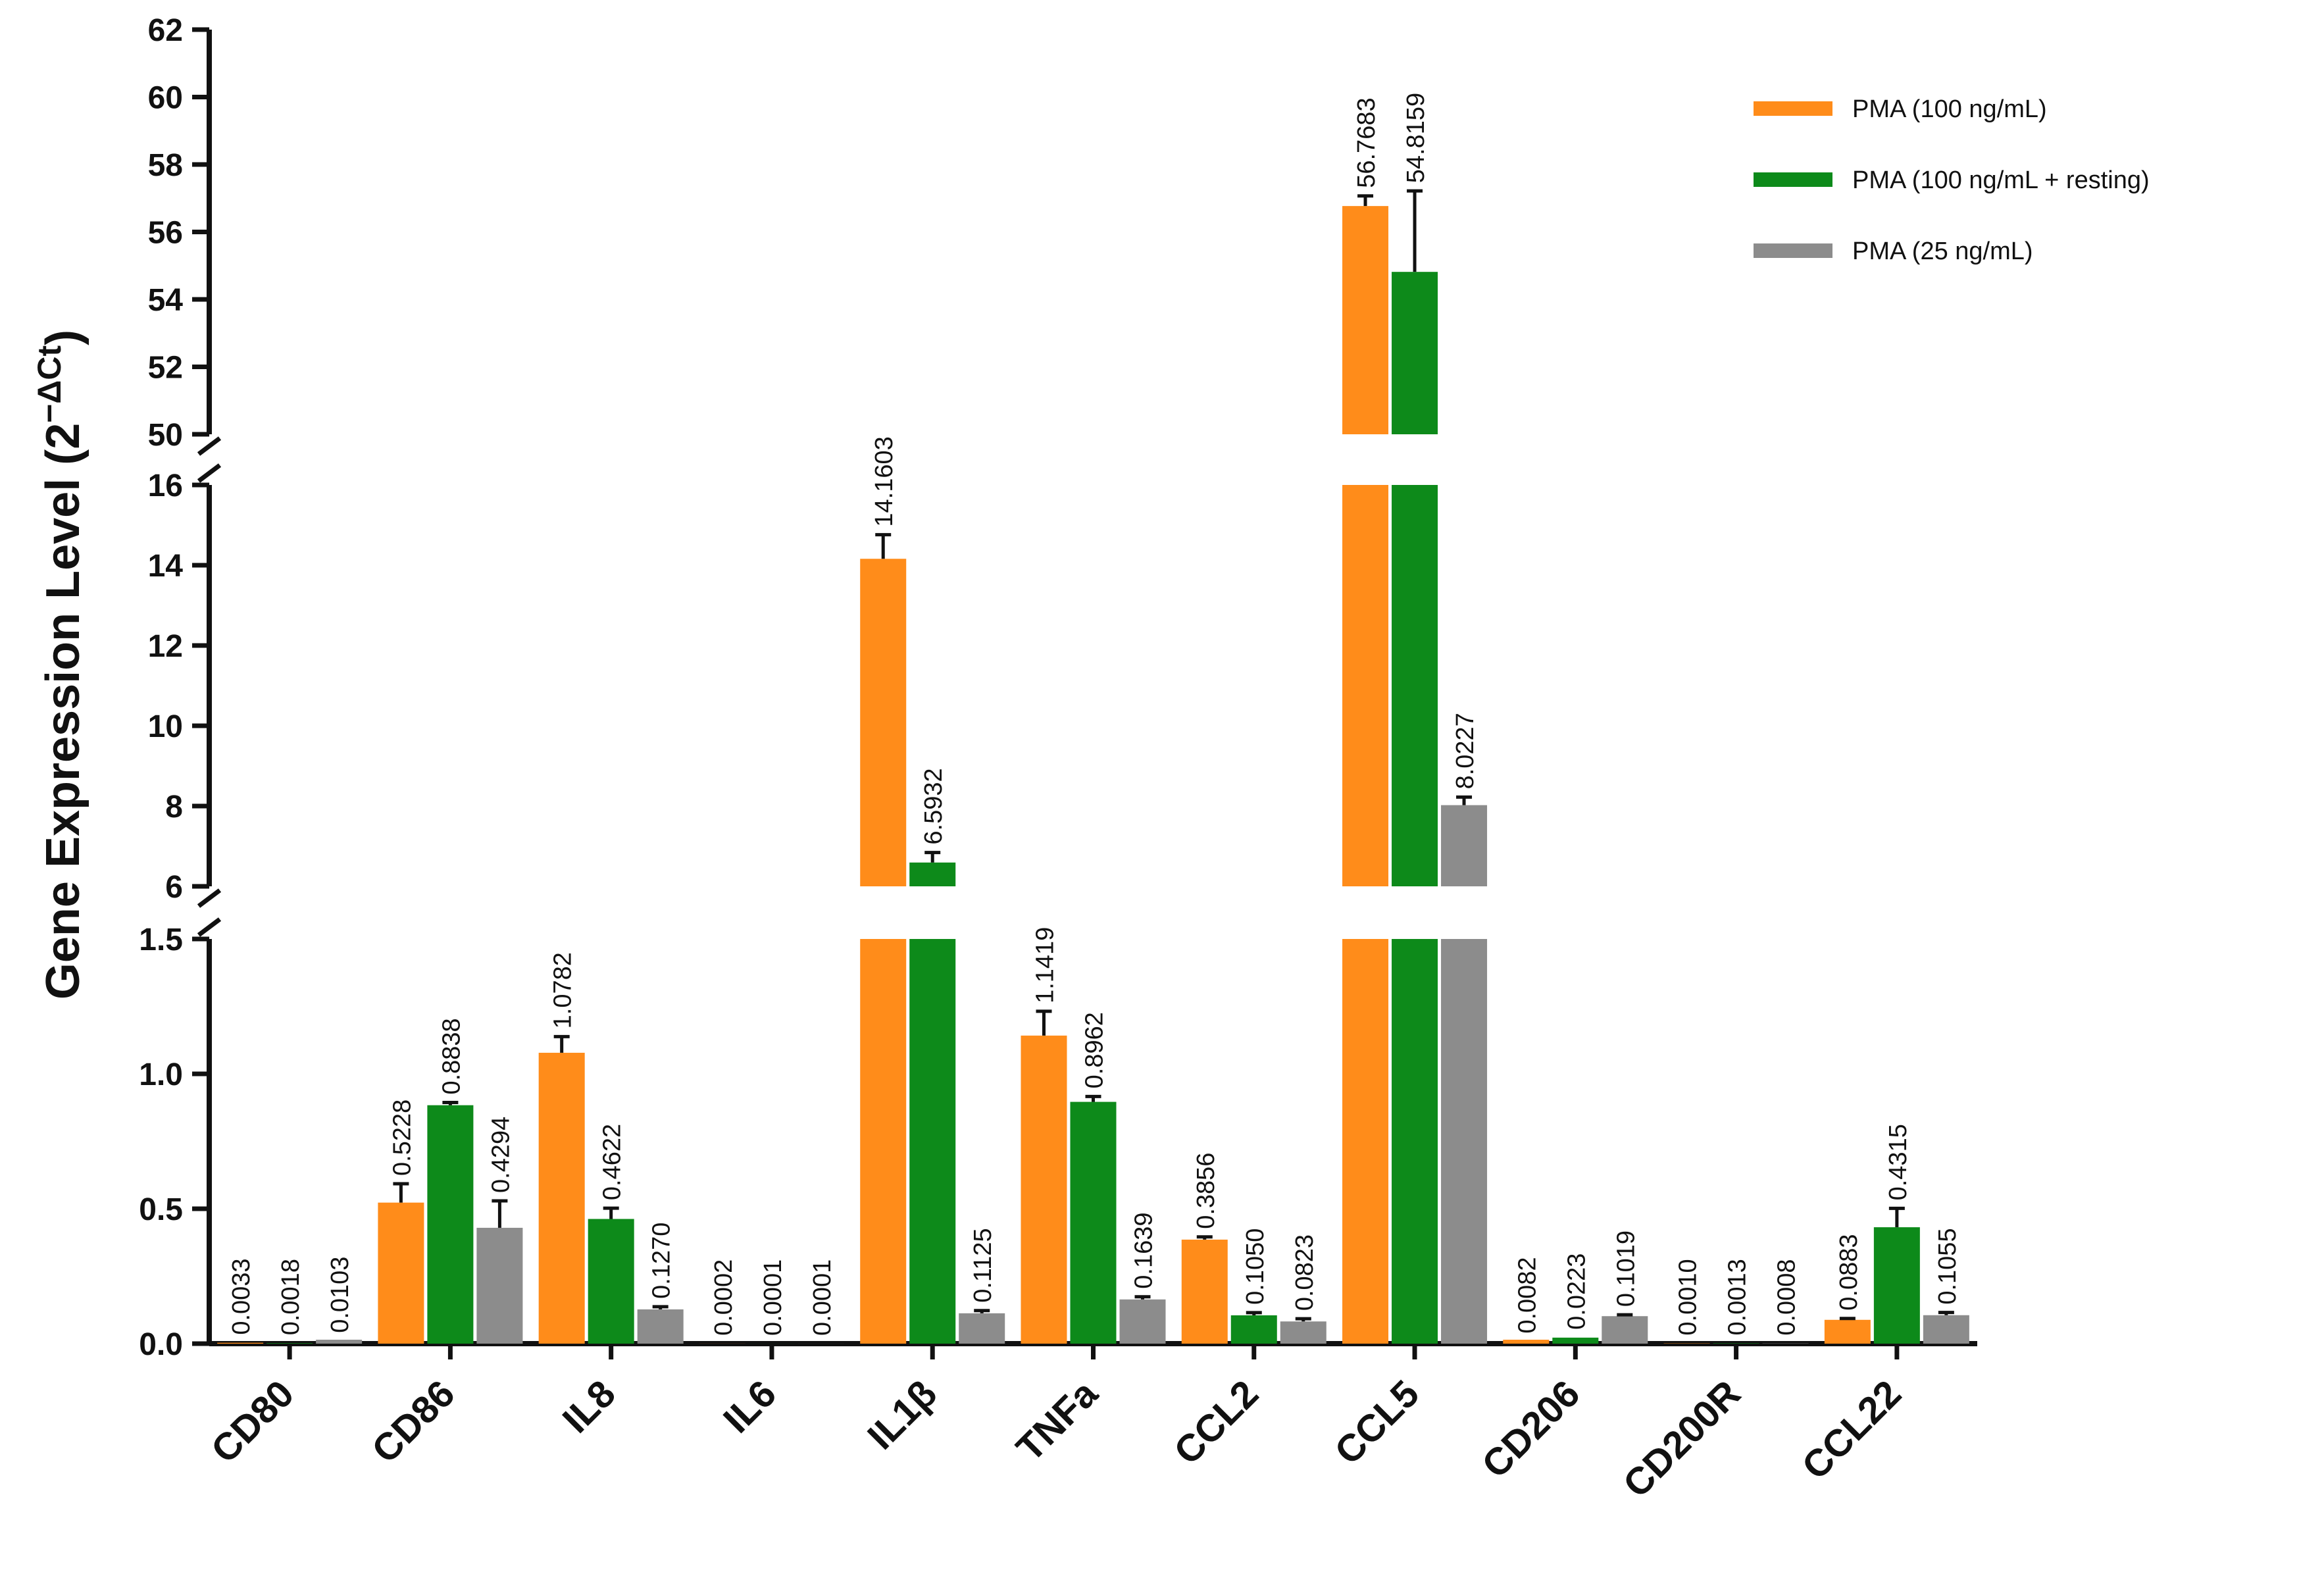 The height and width of the screenshot is (1570, 2324). I want to click on y-tick-label: 56, so click(165, 233).